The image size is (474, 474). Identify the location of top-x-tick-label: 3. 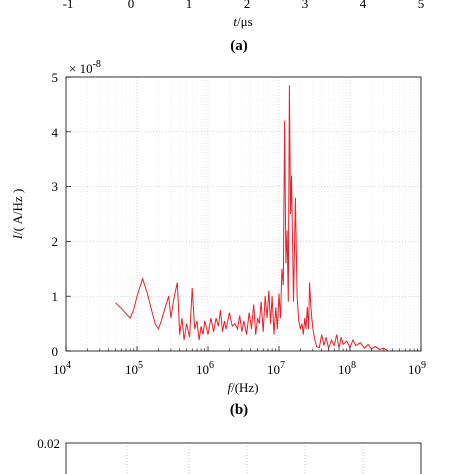
(305, 5).